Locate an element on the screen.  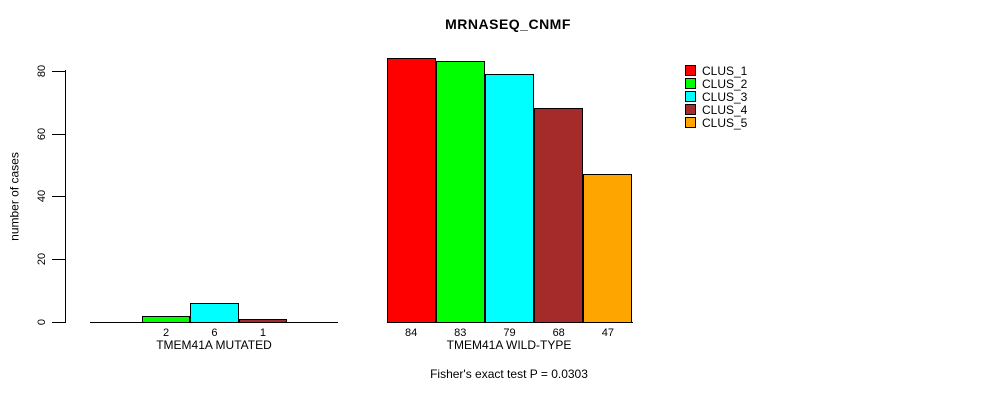
bar-value-clus_4-group1: 68 is located at coordinates (558, 333).